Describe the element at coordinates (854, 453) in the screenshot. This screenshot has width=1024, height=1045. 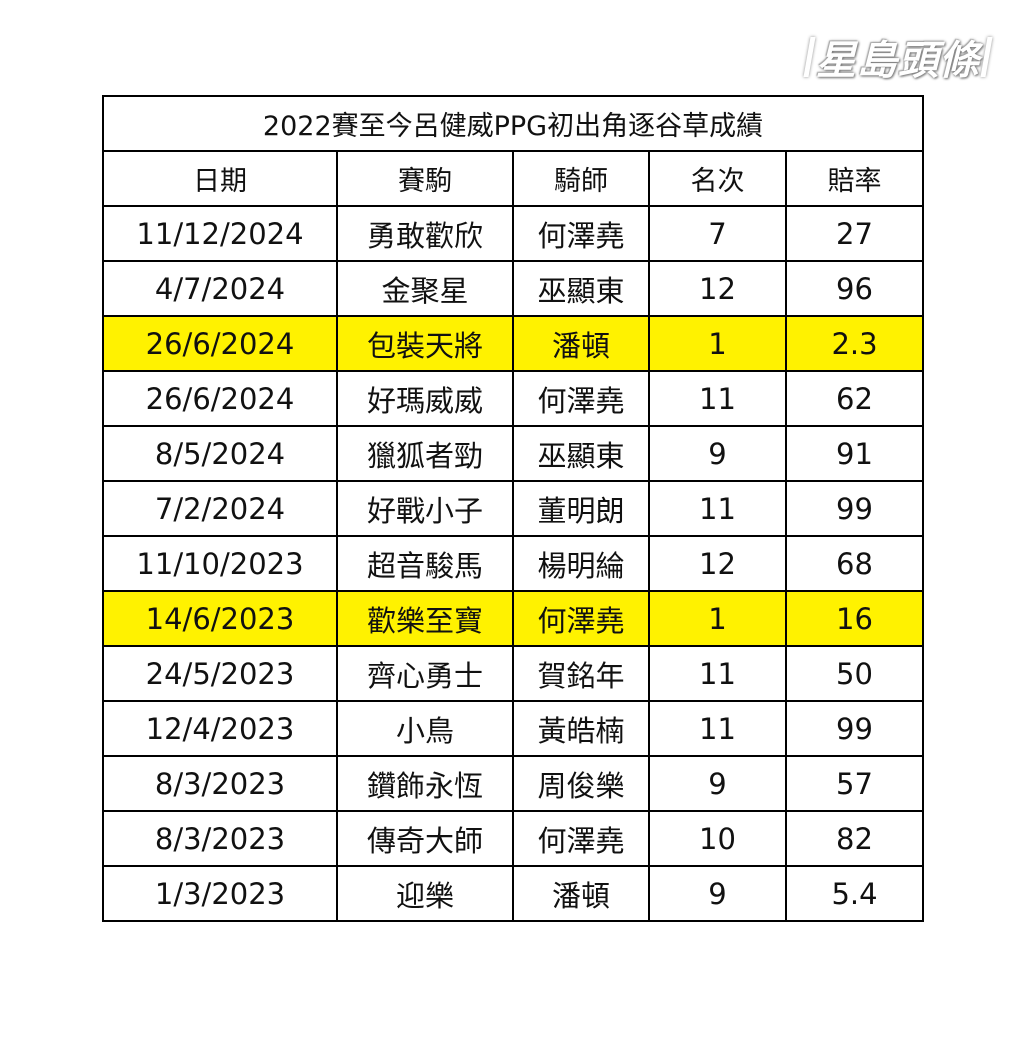
I see `odds-cell: 91` at that location.